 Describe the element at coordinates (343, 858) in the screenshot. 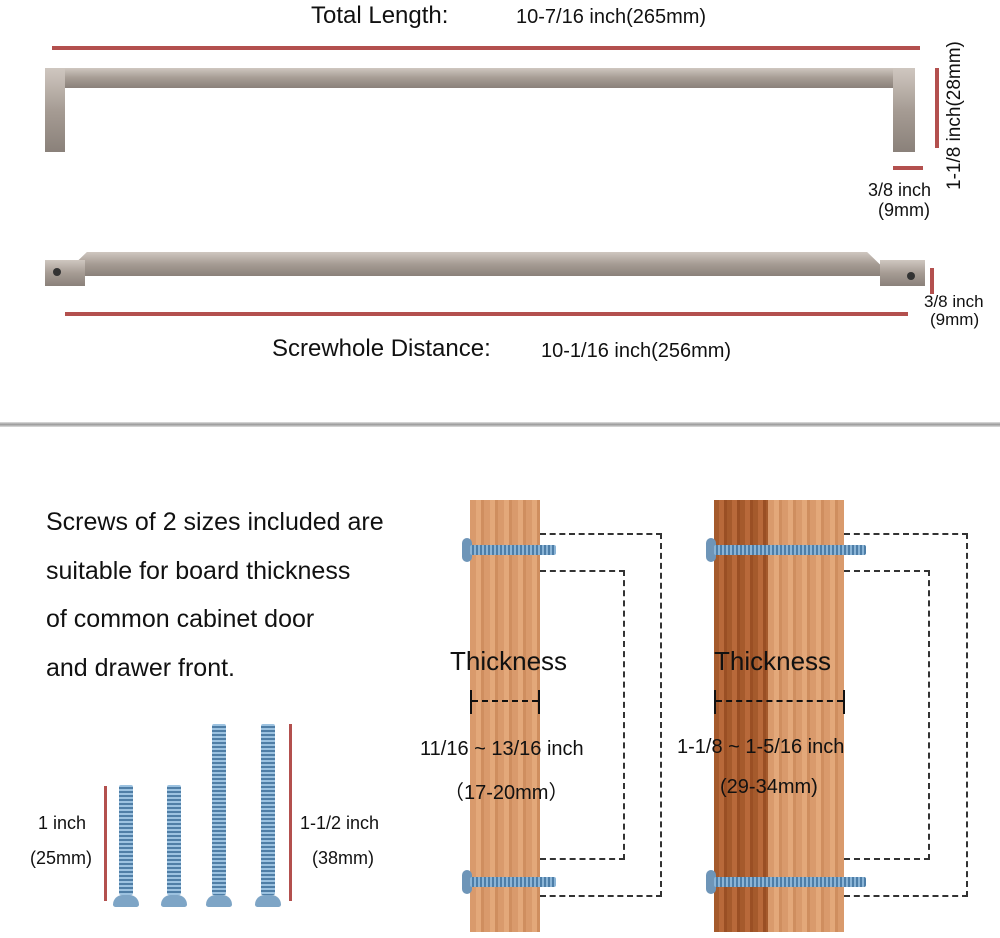

I see `long-screw-mm: (38mm)` at that location.